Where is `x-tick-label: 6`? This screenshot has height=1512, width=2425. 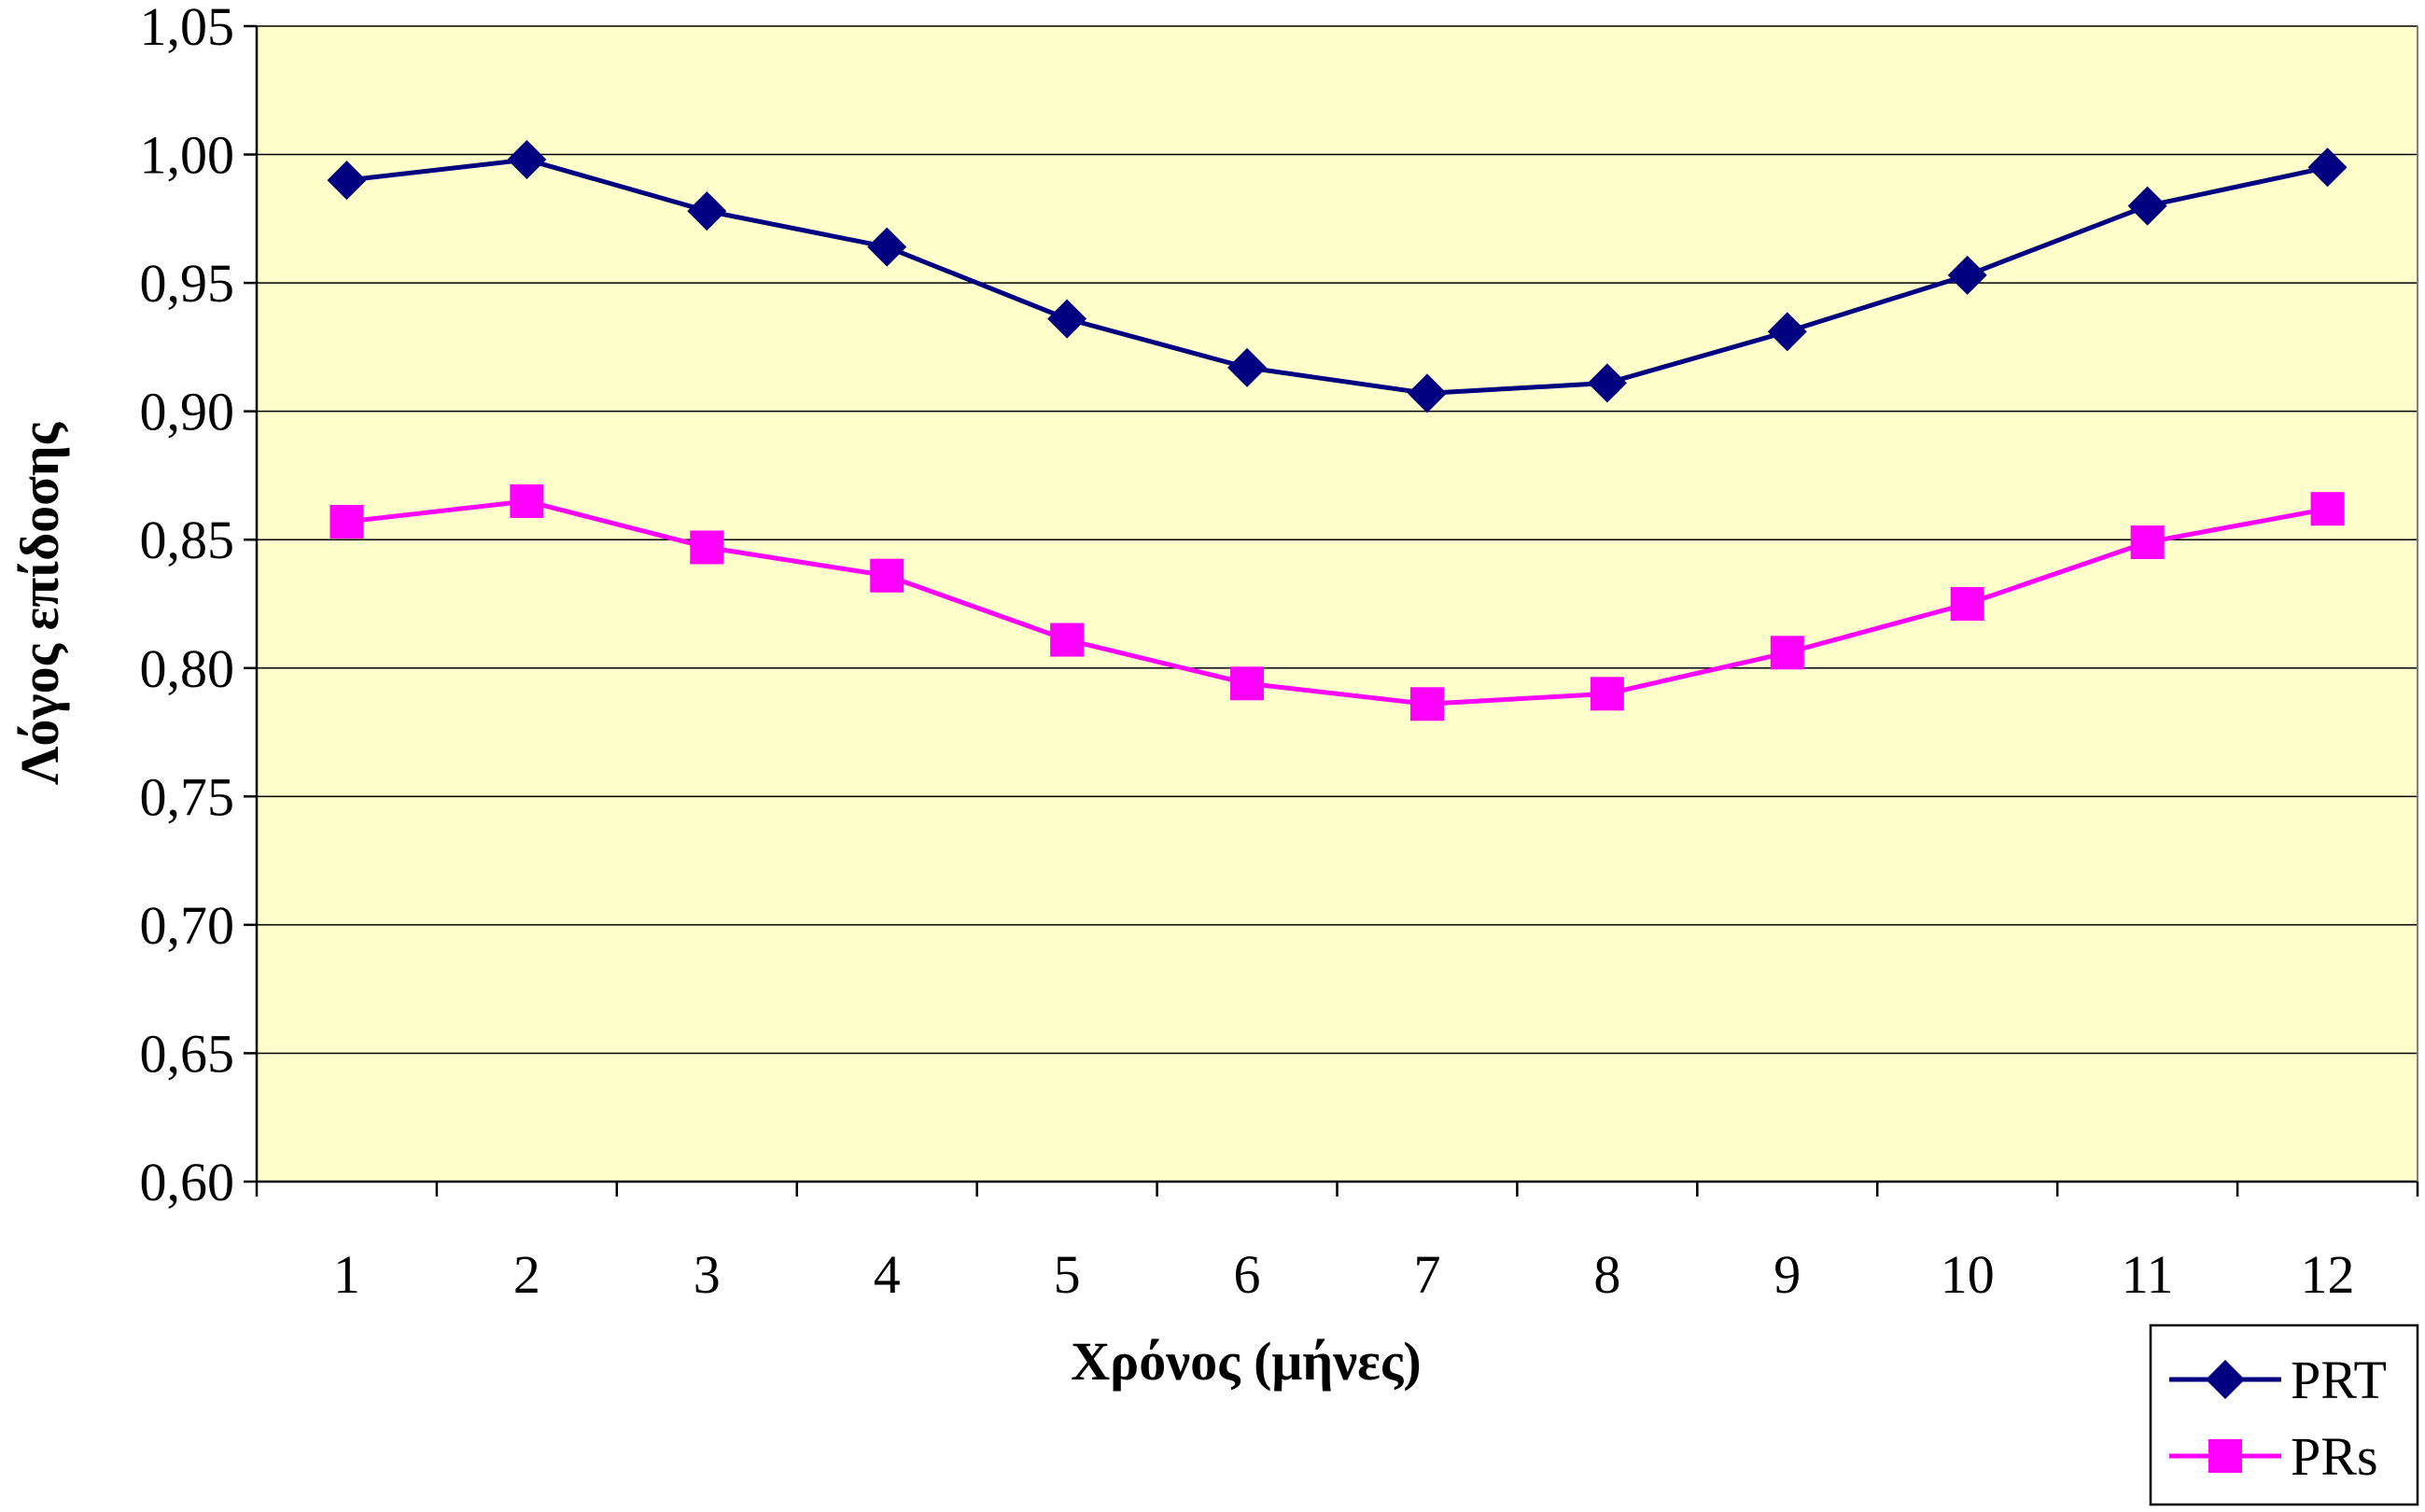 x-tick-label: 6 is located at coordinates (1248, 1274).